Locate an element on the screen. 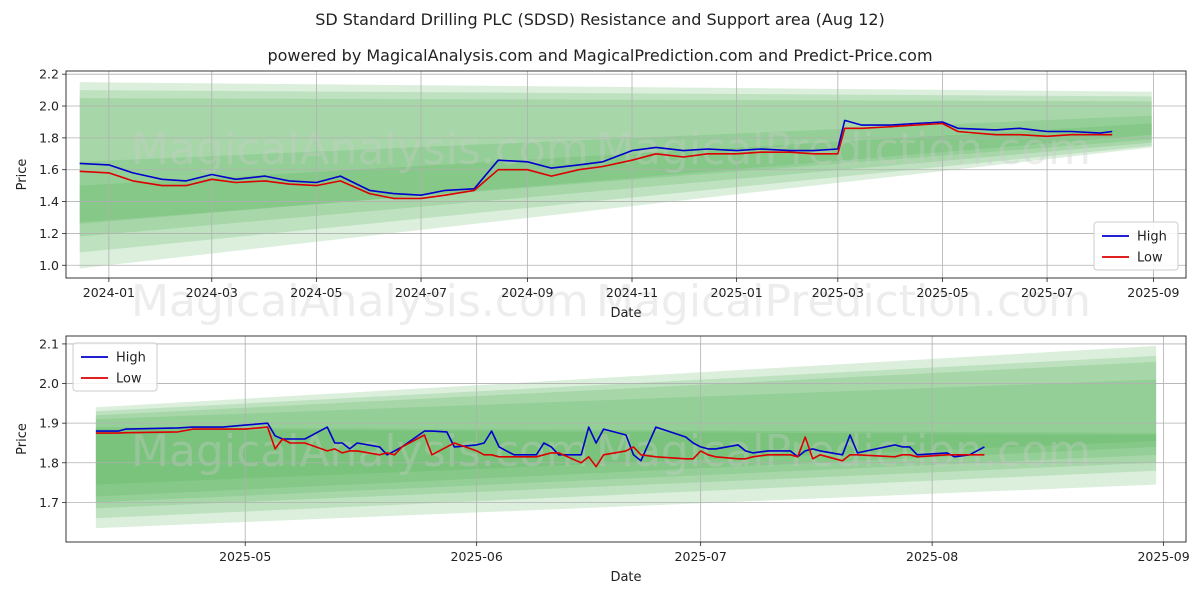 This screenshot has width=1200, height=600. x-tick-label: 2025-06 is located at coordinates (477, 556).